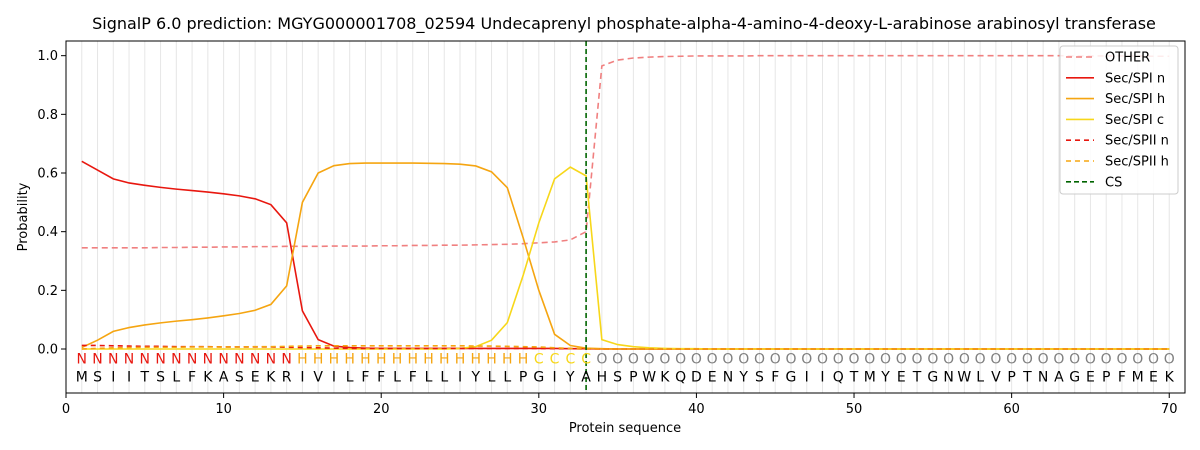 This screenshot has width=1200, height=450. I want to click on y-tick-label: 0.0, so click(47, 350).